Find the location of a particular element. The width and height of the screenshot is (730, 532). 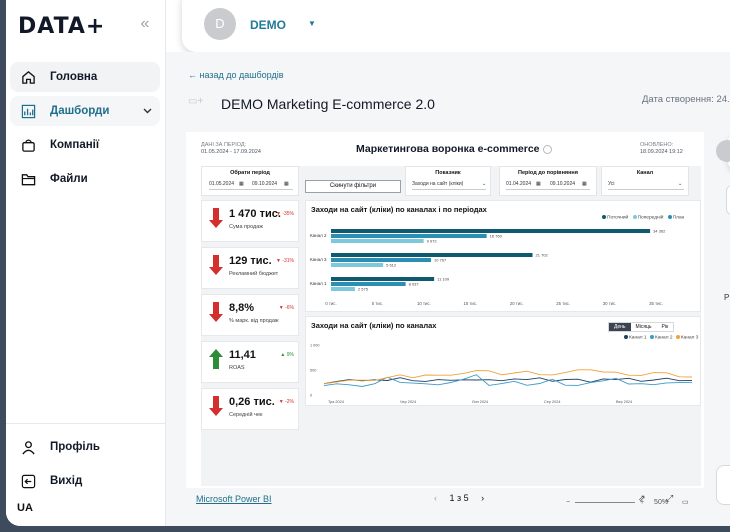

legend-ch2: Канал 2 is located at coordinates (663, 338).